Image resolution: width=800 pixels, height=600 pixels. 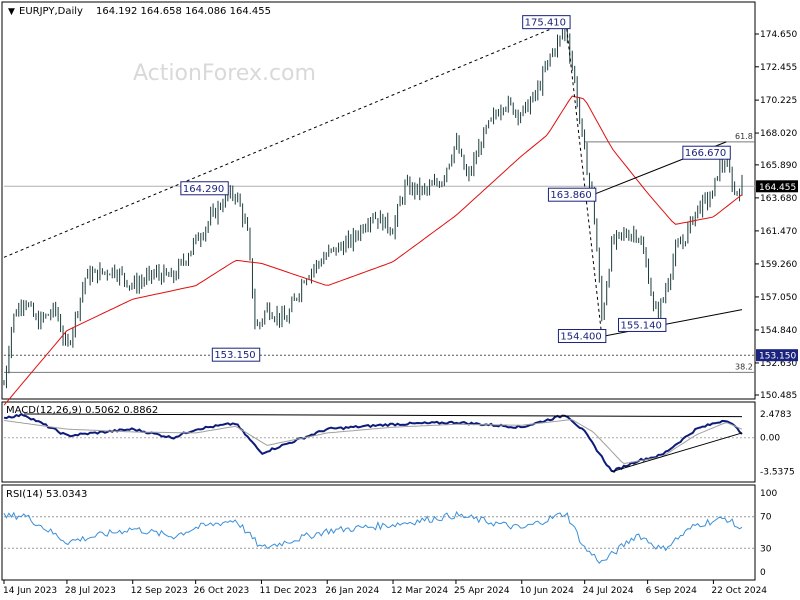 I want to click on price-annotation-153-150: 153.150, so click(x=236, y=354).